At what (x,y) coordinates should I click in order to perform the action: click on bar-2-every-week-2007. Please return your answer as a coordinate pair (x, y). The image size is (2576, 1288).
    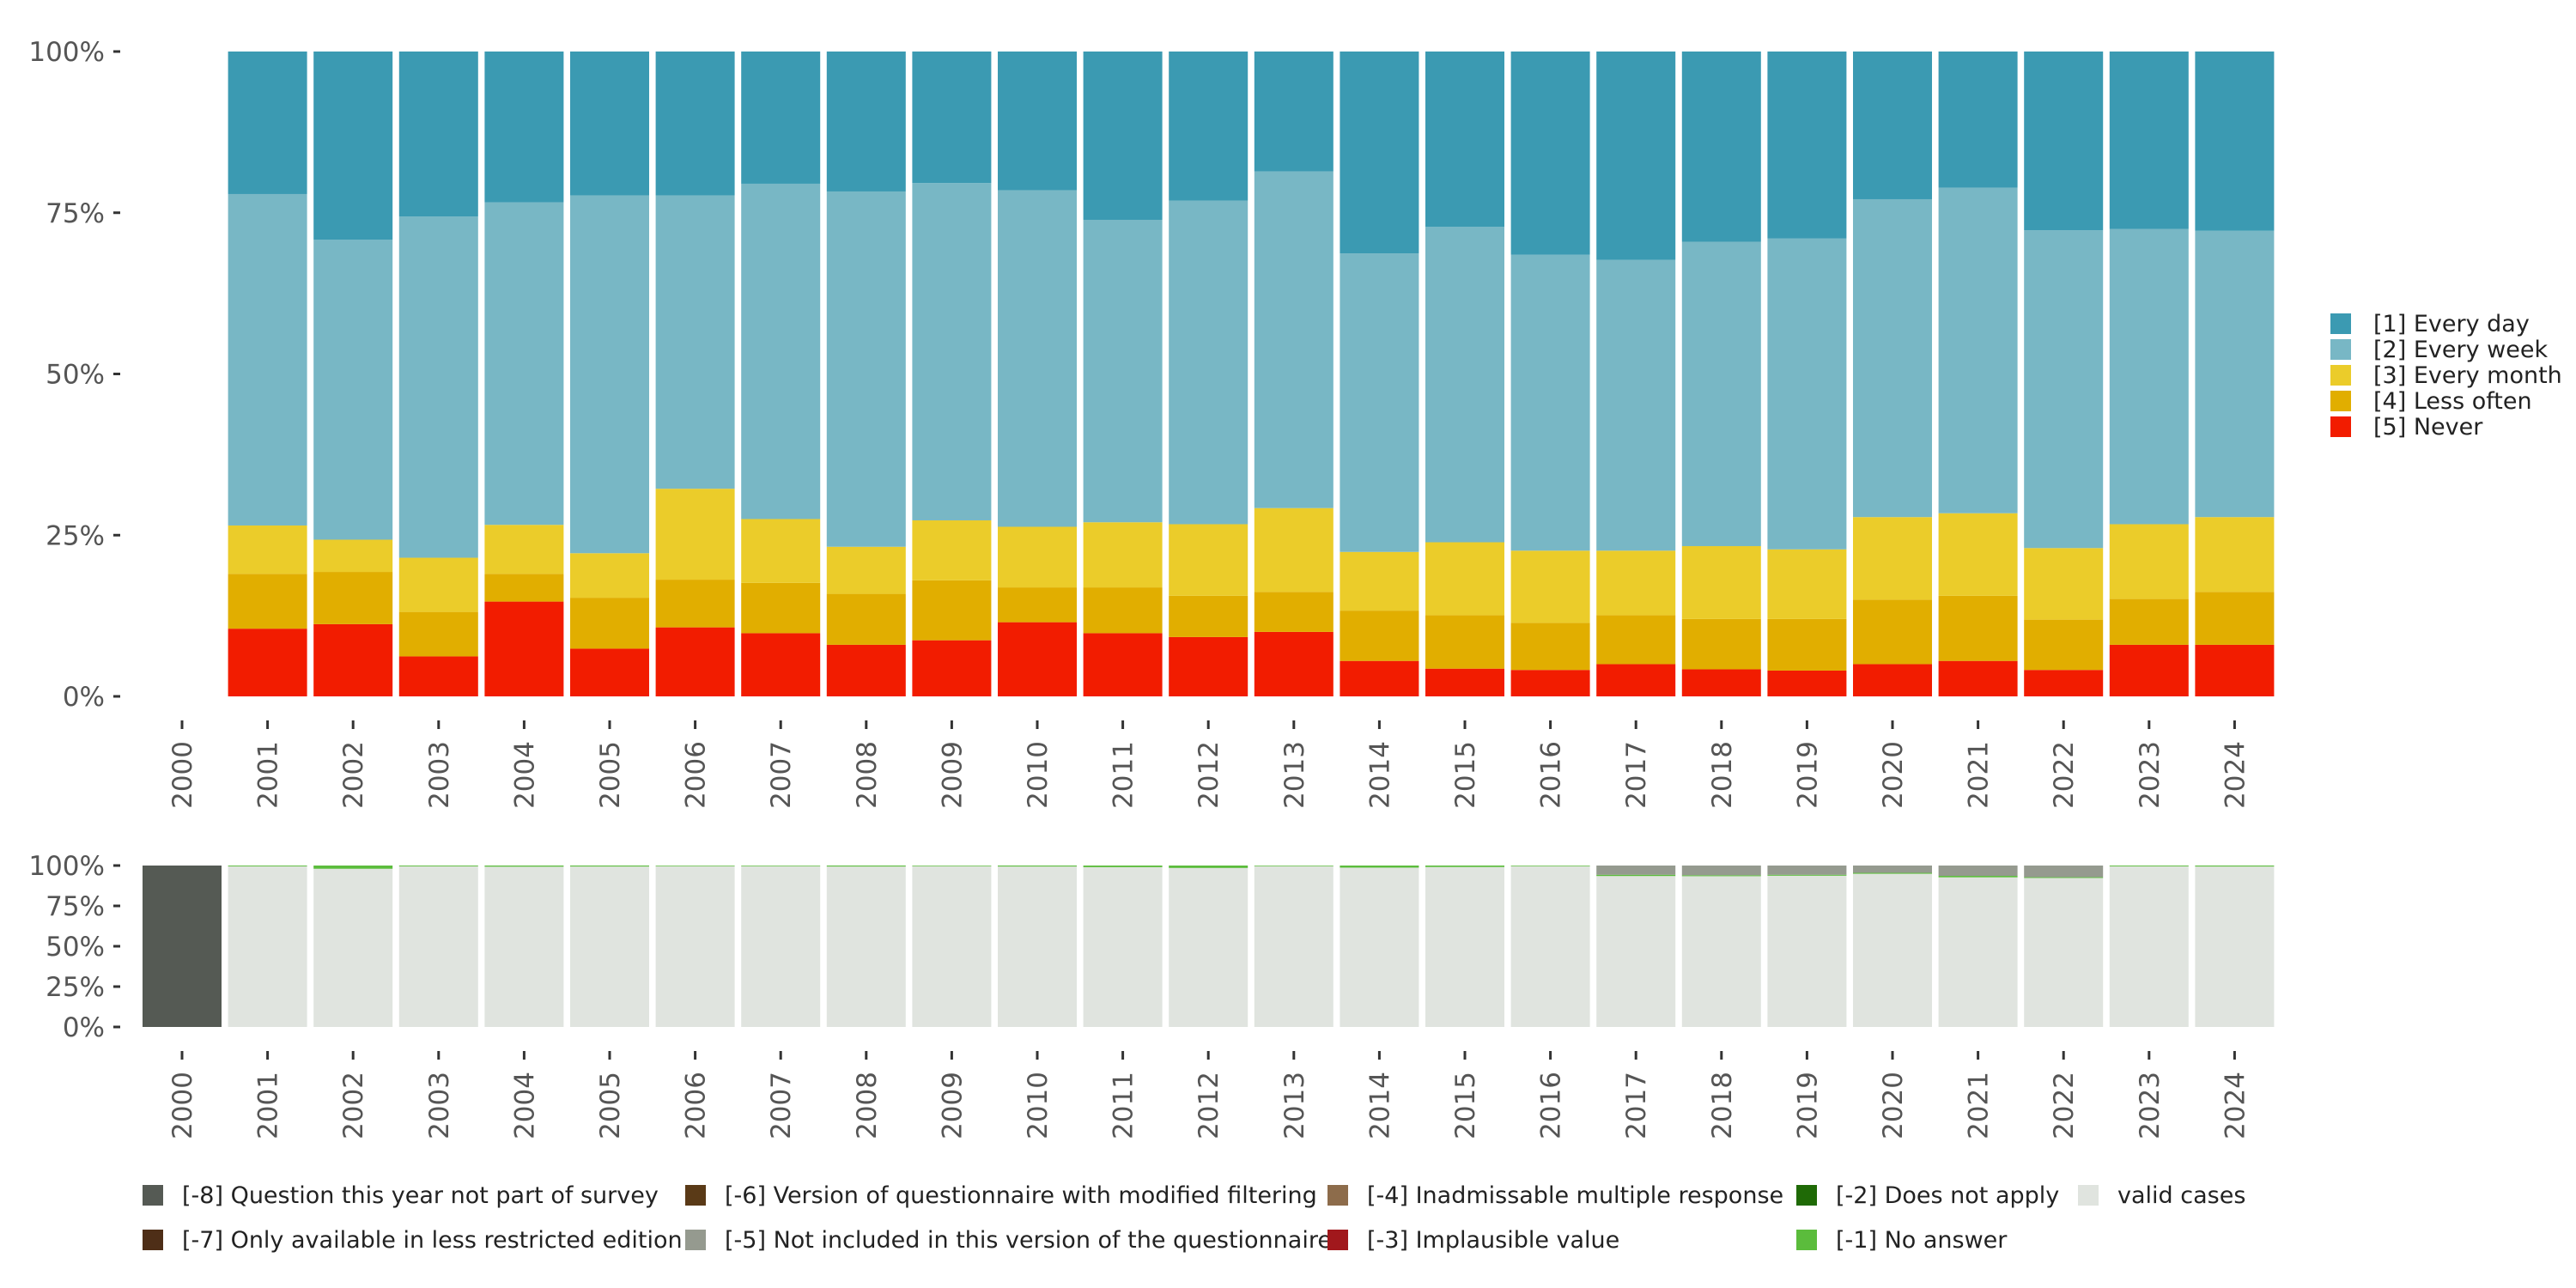
    Looking at the image, I should click on (781, 351).